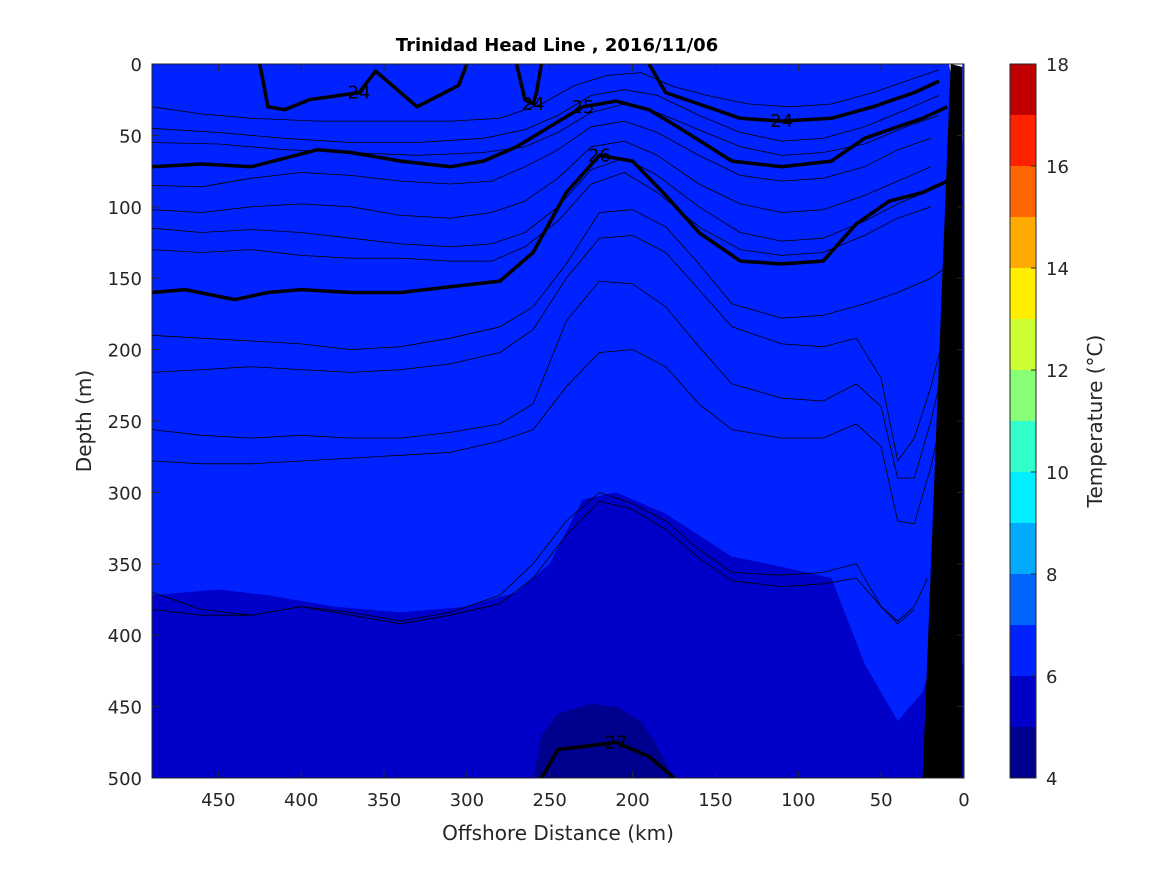 The height and width of the screenshot is (875, 1167). Describe the element at coordinates (467, 800) in the screenshot. I see `x-tick-label: 300` at that location.